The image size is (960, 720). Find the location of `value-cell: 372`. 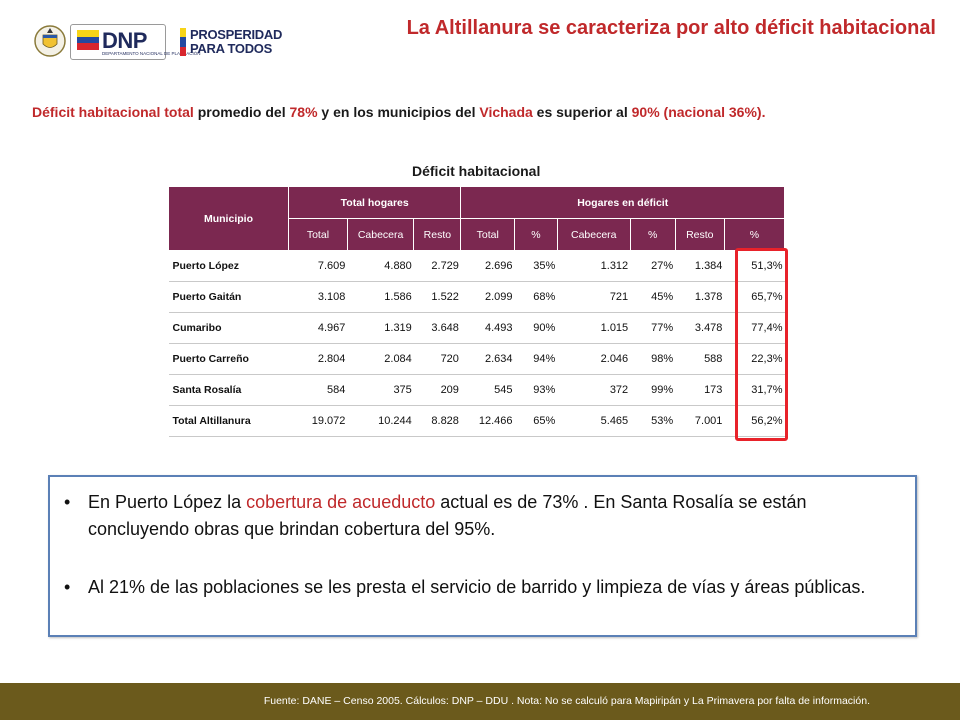

value-cell: 372 is located at coordinates (594, 390).